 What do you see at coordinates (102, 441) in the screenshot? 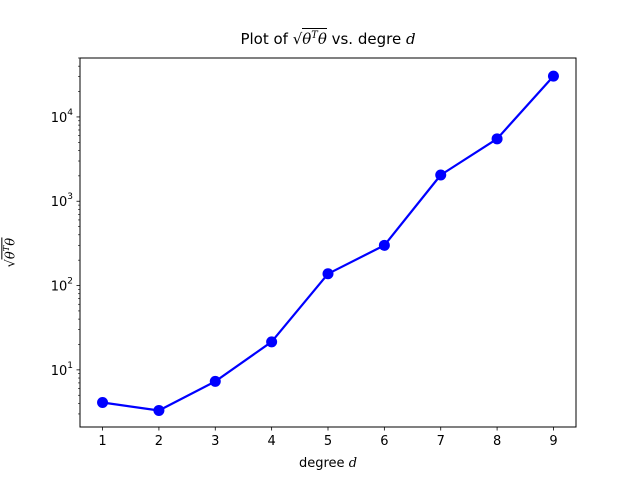
I see `x-tick-label: 1` at bounding box center [102, 441].